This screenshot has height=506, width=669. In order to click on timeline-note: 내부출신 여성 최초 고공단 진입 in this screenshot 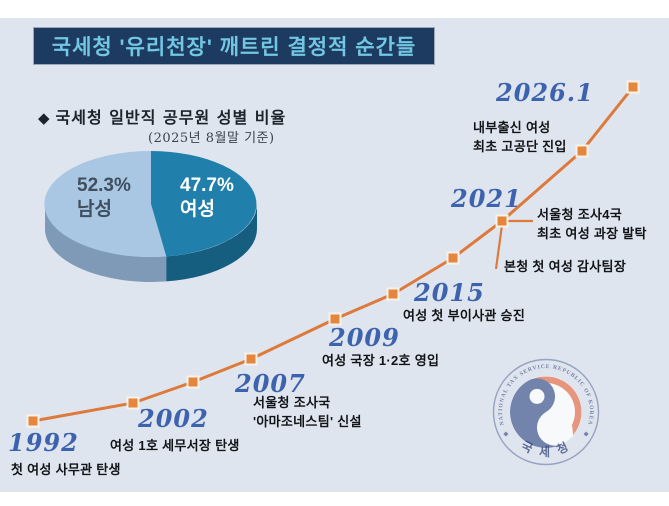, I will do `click(520, 137)`.